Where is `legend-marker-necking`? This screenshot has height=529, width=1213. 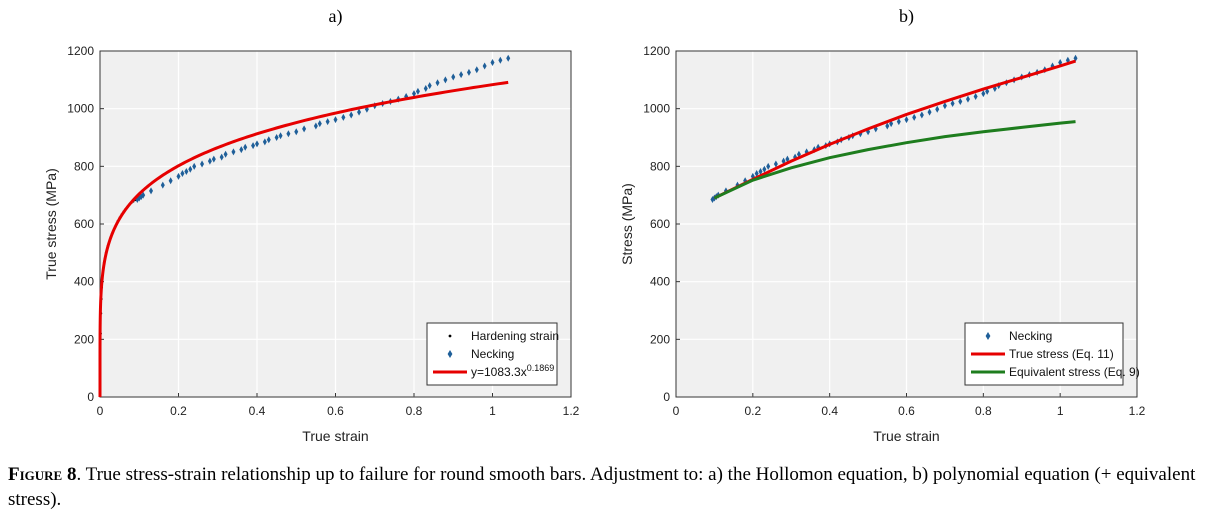 legend-marker-necking is located at coordinates (450, 354).